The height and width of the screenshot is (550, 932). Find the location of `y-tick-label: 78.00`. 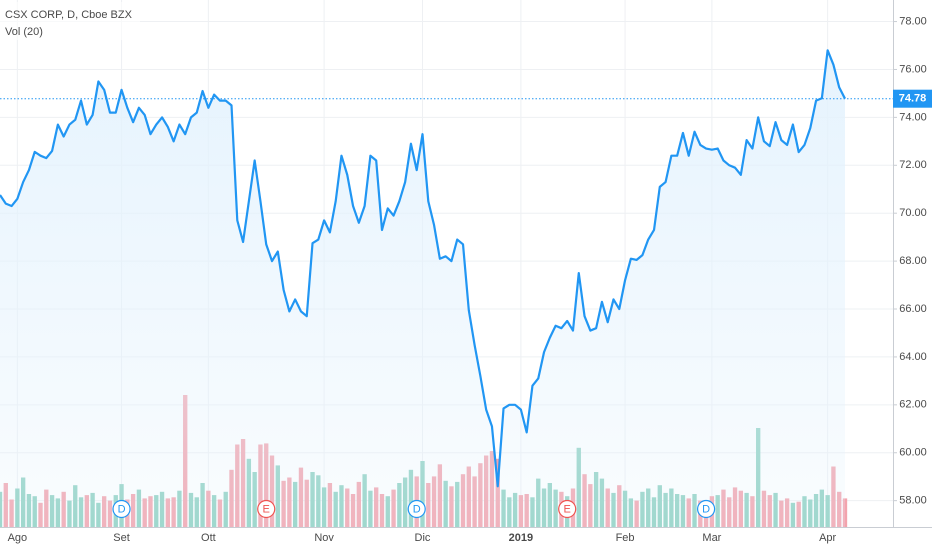

y-tick-label: 78.00 is located at coordinates (913, 21).